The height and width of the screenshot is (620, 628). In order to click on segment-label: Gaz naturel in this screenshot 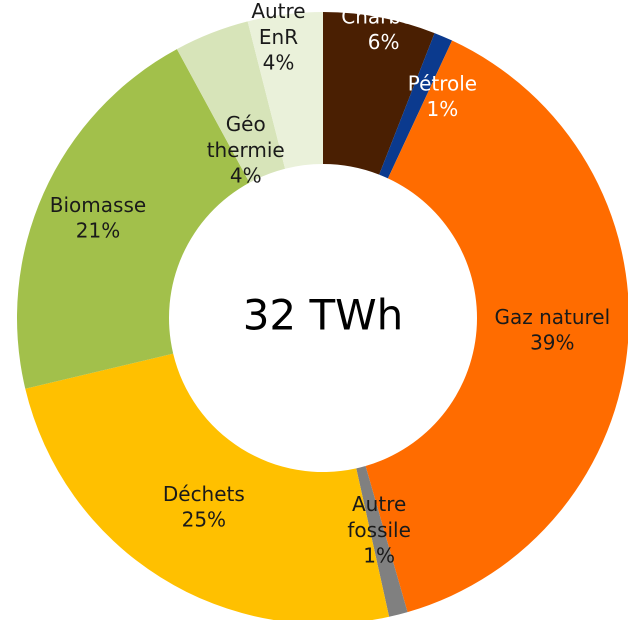, I will do `click(552, 316)`.